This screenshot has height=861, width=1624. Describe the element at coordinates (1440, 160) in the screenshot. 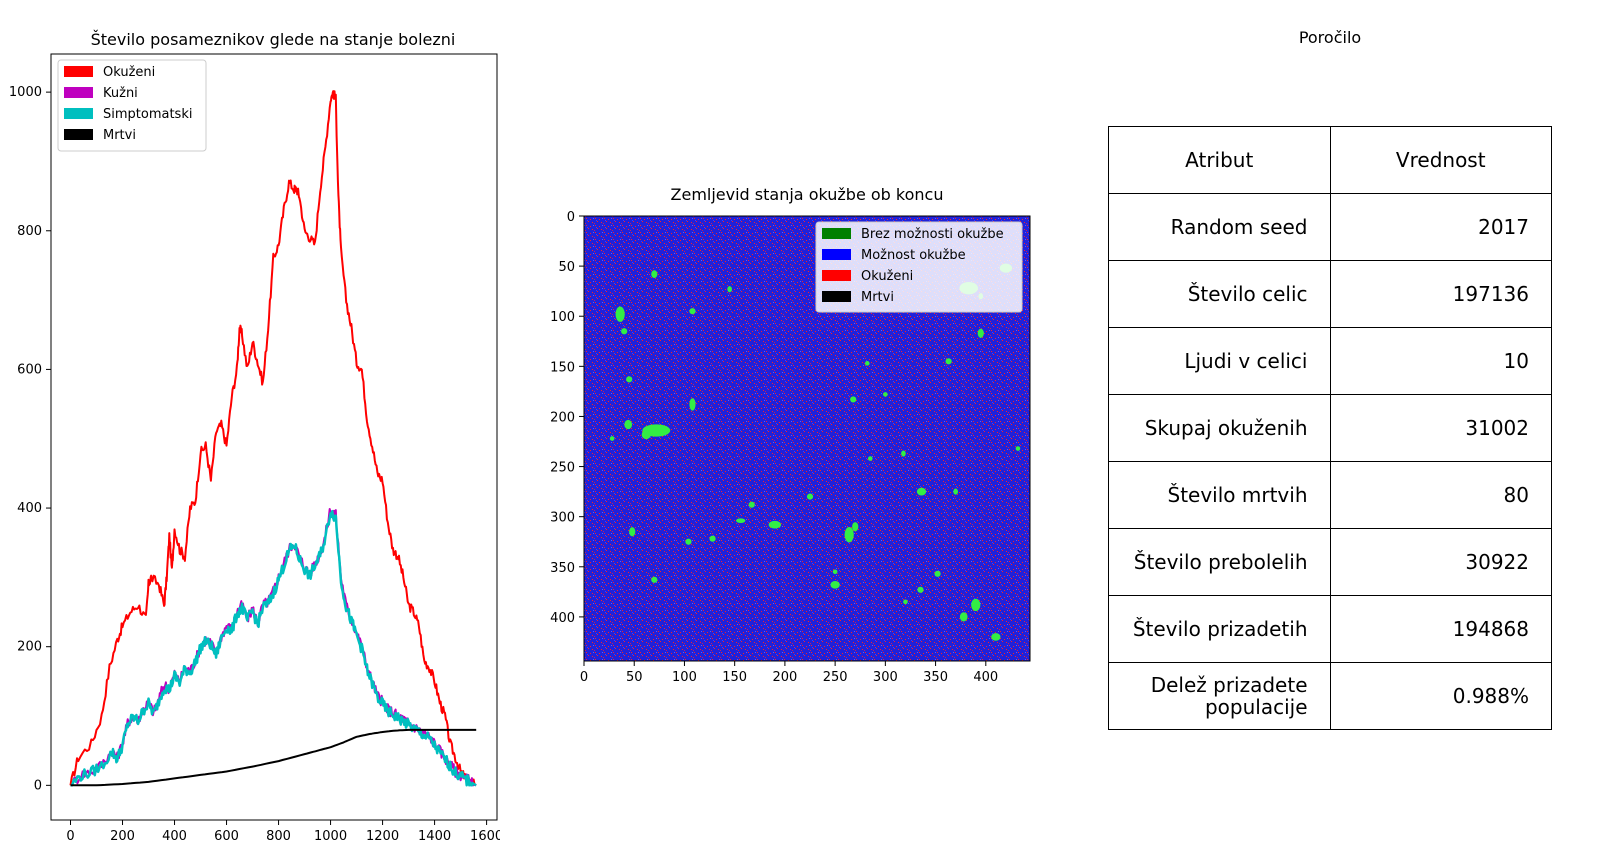

I see `header-value: Vrednost` at that location.